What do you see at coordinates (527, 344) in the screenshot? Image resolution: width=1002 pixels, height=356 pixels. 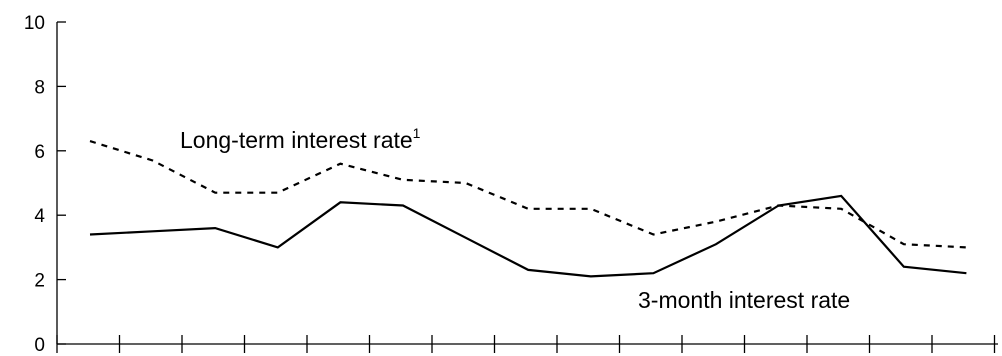 I see `x-axis` at bounding box center [527, 344].